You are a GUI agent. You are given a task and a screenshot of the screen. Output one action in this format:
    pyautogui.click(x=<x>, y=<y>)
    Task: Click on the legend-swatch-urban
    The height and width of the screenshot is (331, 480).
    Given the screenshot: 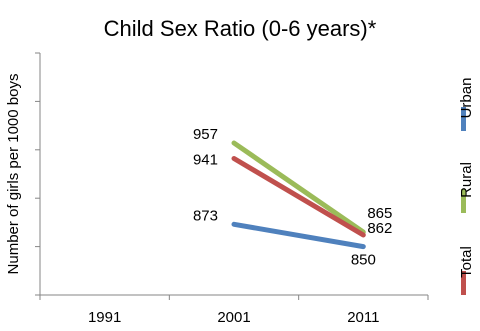 What is the action you would take?
    pyautogui.click(x=463, y=119)
    